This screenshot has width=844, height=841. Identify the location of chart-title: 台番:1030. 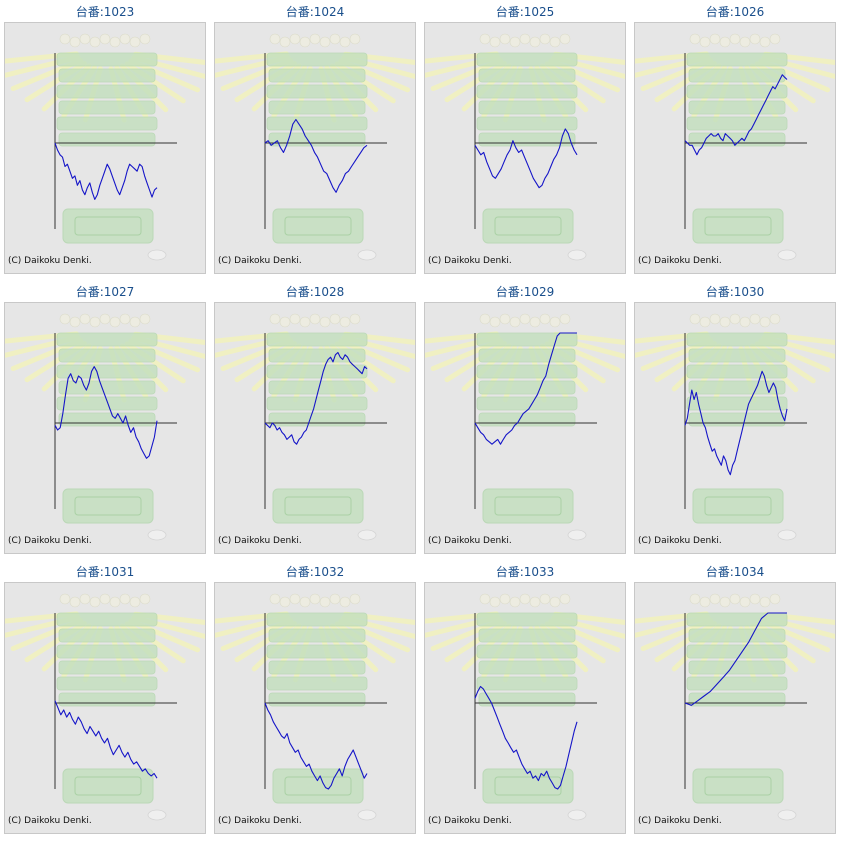
(735, 292).